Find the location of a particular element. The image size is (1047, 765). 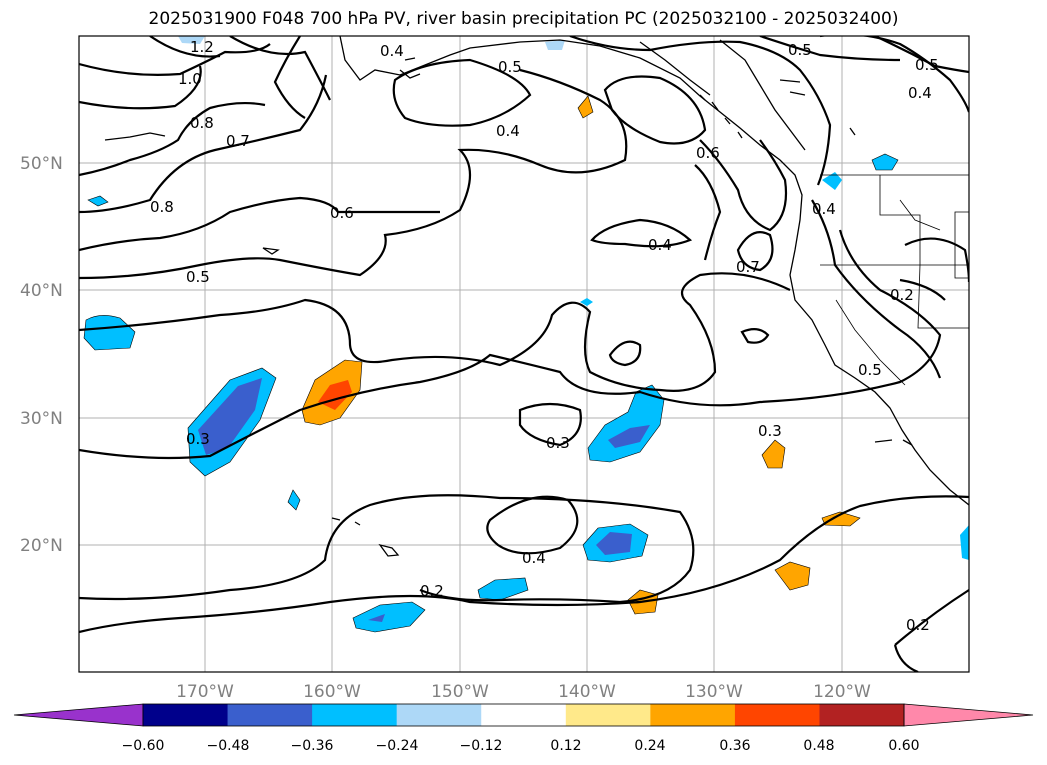

lon-label: 150°W is located at coordinates (460, 692).